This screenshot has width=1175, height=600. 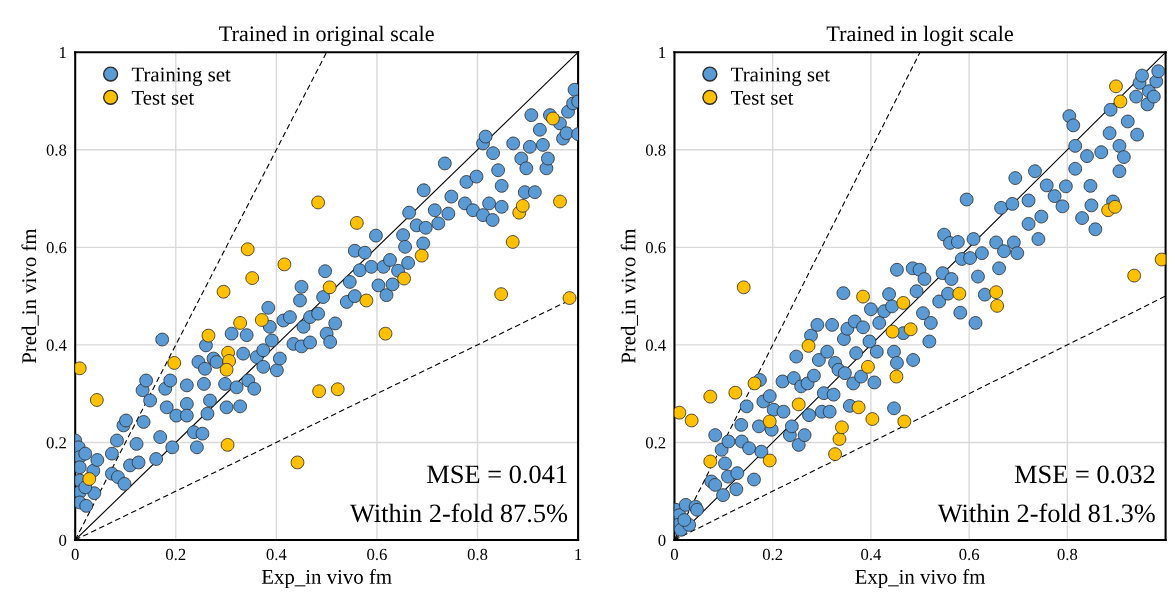 I want to click on x-tick-label: 1, so click(x=578, y=554).